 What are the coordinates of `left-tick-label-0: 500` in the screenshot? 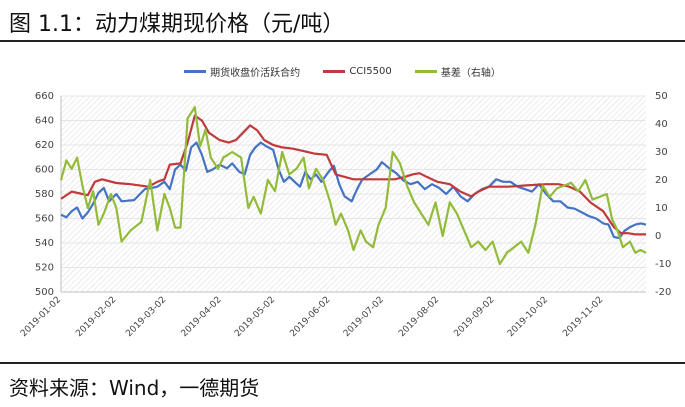 It's located at (44, 292).